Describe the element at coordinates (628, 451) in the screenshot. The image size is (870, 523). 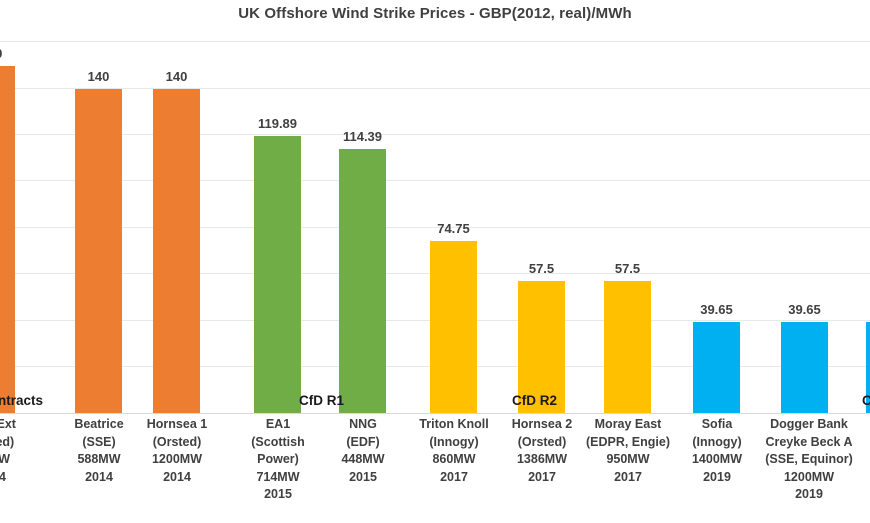
I see `category-label-moray-east: Moray East (EDPR, Engie) 950MW 2017` at that location.